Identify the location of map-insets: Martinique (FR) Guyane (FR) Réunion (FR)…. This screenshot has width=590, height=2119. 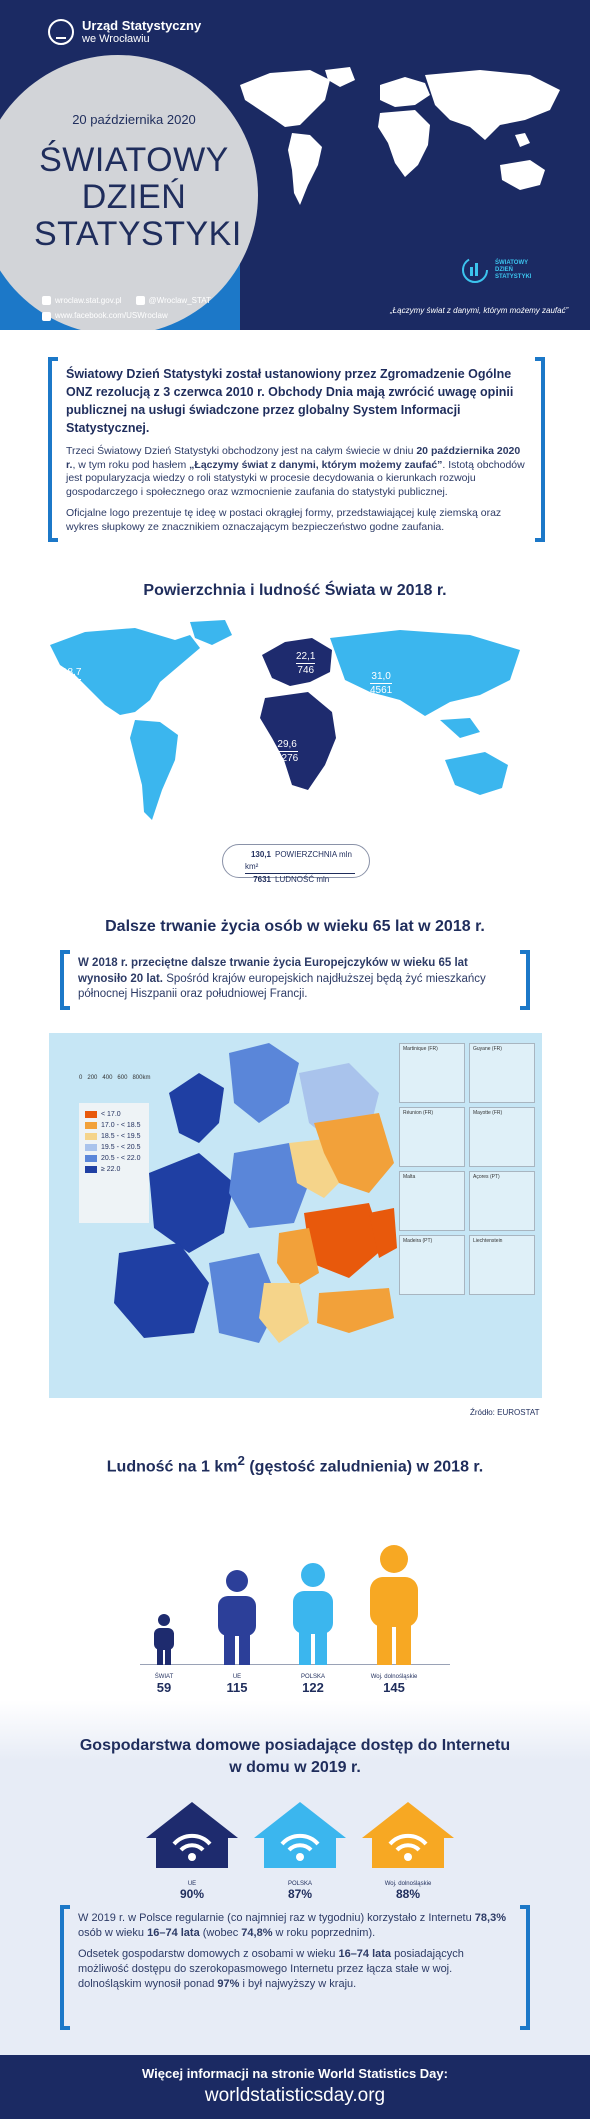
(468, 1213).